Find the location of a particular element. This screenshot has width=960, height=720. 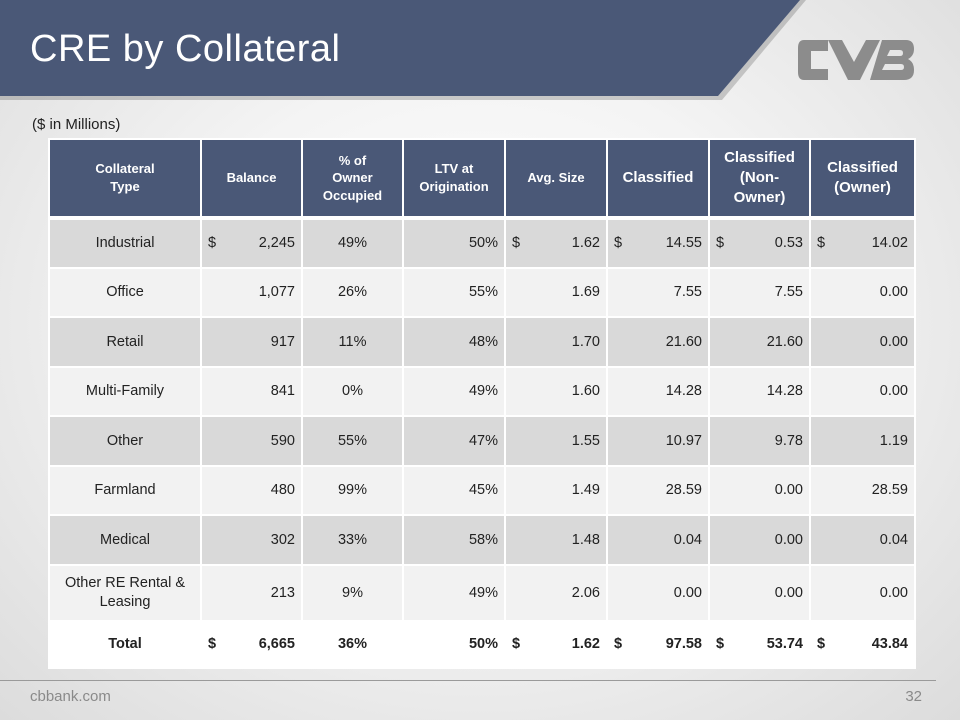

table-cell: Office is located at coordinates (125, 292).